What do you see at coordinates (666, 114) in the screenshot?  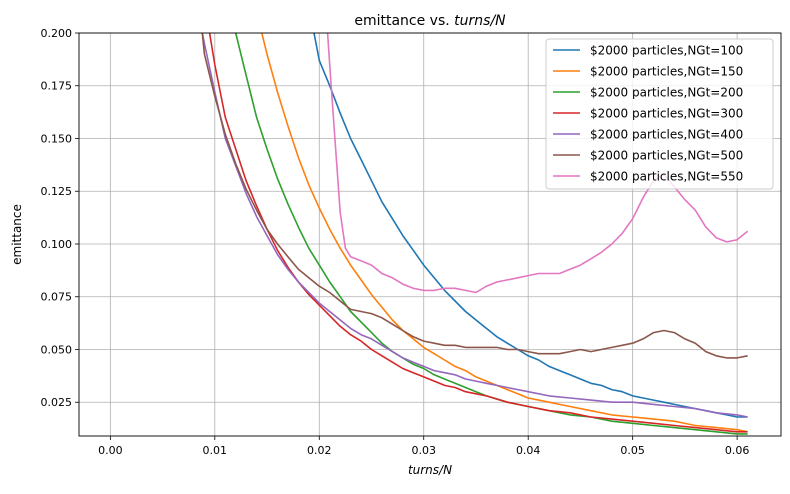 I see `legend-label: $2000 particles,NGt=300` at bounding box center [666, 114].